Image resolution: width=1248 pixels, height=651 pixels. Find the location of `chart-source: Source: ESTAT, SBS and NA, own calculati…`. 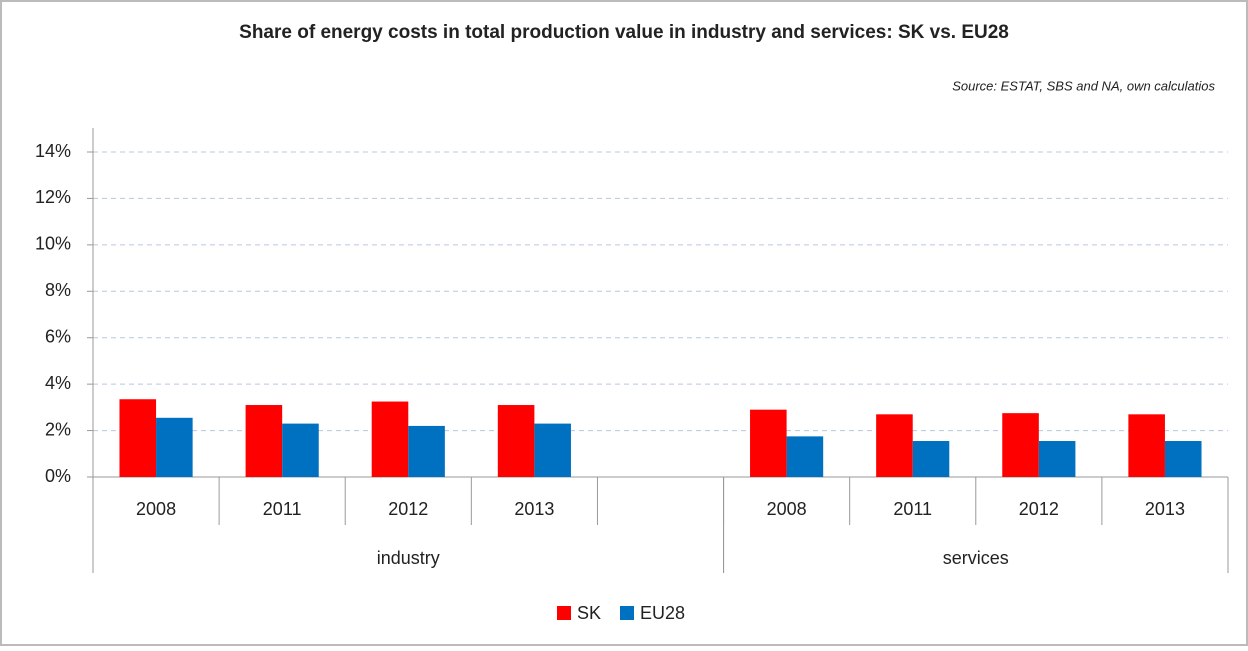

chart-source: Source: ESTAT, SBS and NA, own calculati… is located at coordinates (1083, 85).